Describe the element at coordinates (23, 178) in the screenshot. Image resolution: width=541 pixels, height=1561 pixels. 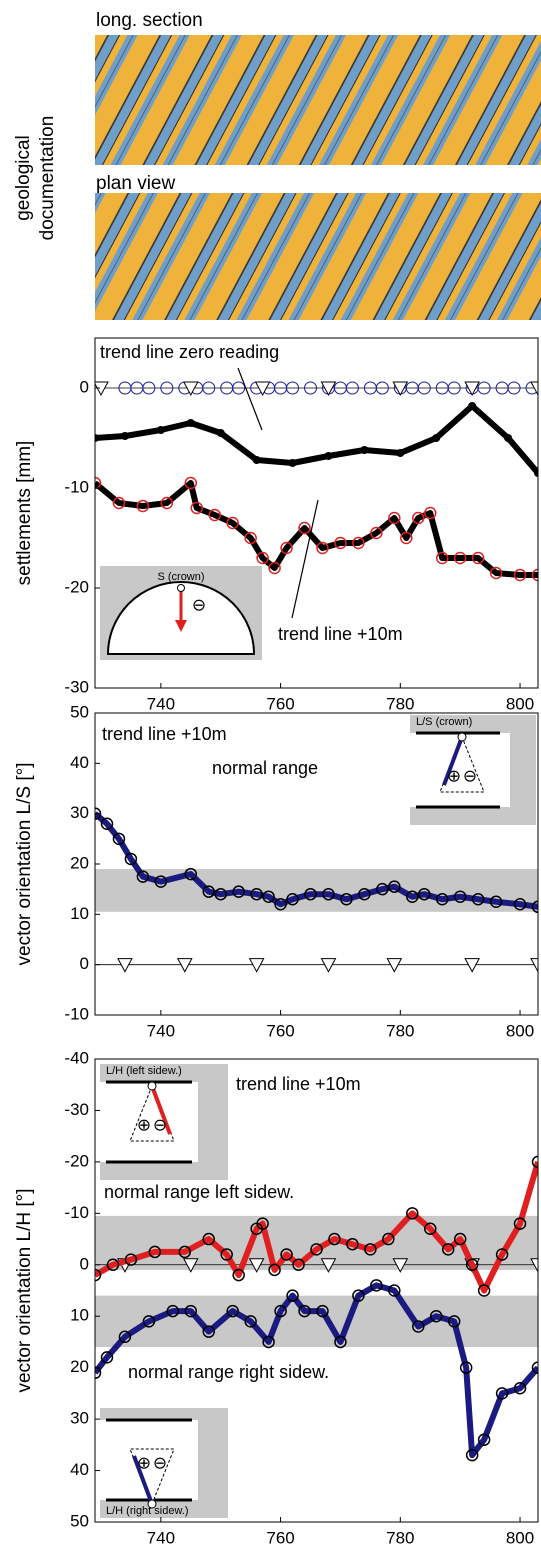
I see `geology-label: geological` at that location.